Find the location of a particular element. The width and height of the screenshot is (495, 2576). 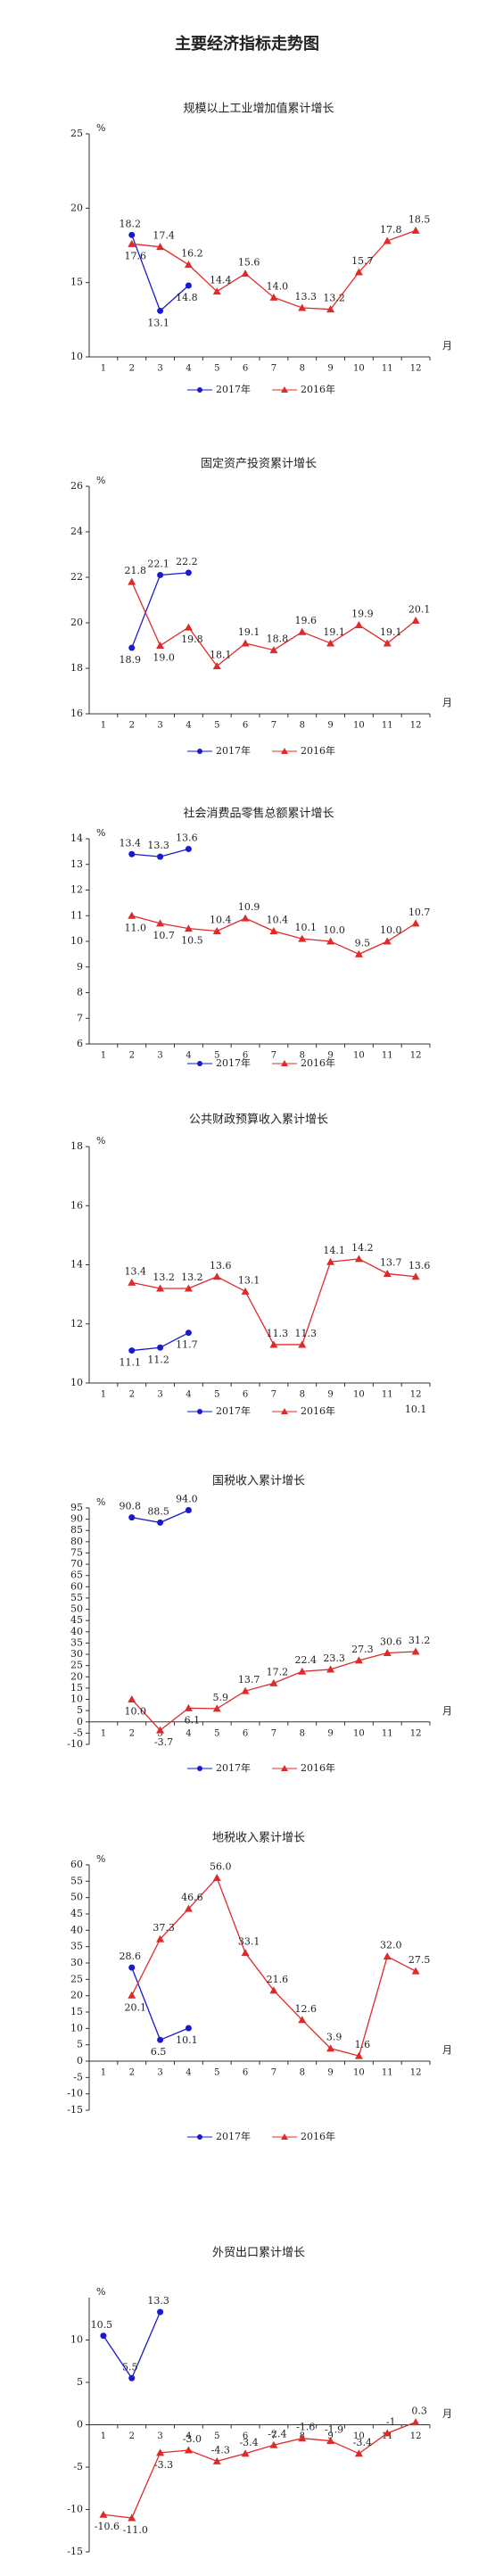

y-tick-label: 8 is located at coordinates (80, 992).